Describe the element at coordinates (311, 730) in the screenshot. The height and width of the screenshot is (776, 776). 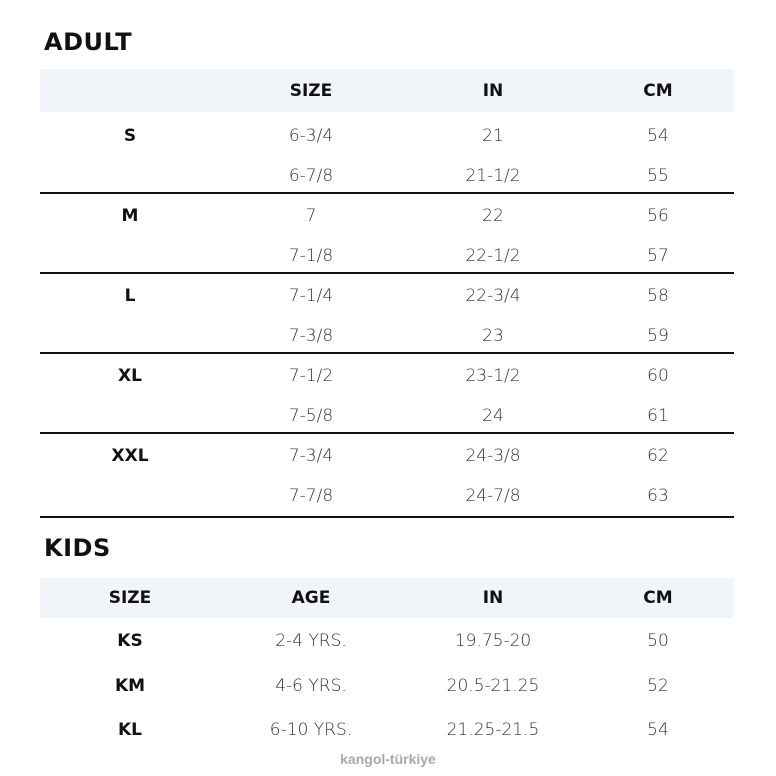
I see `table-cell: 6-10 YRS.` at that location.